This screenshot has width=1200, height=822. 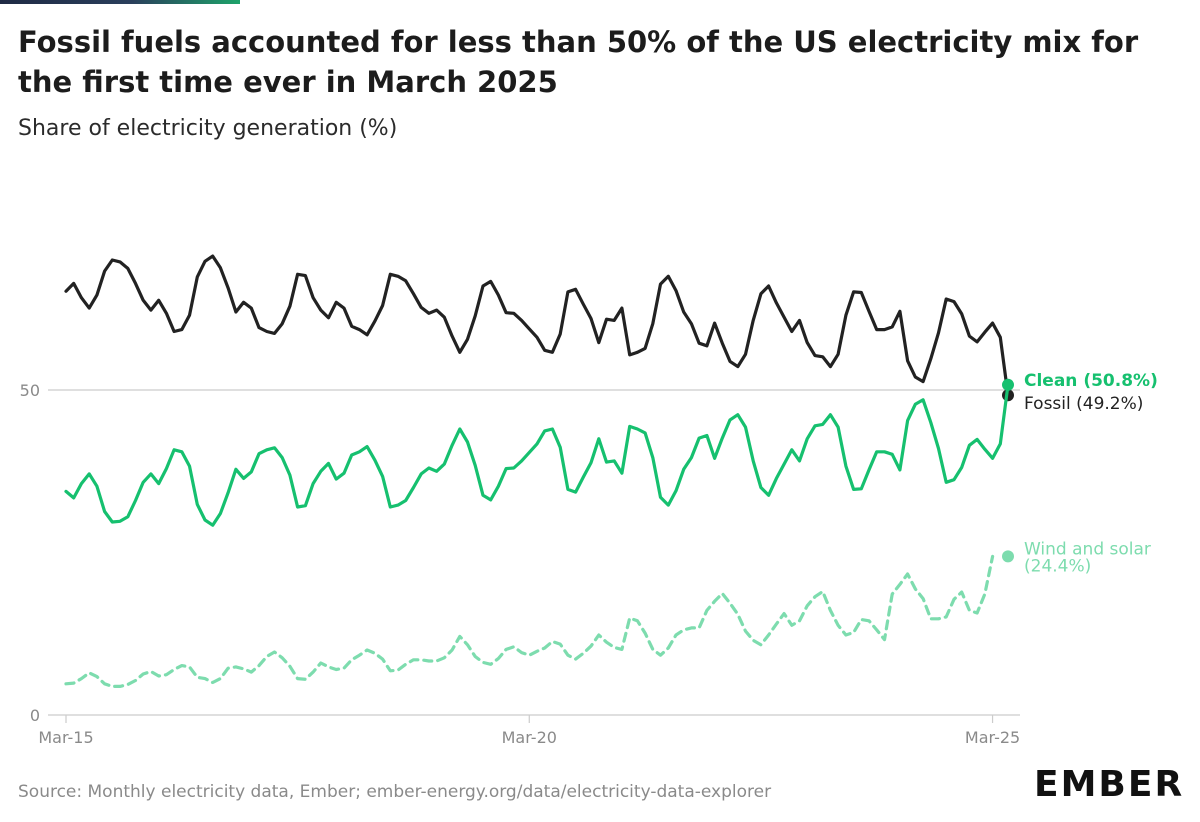 What do you see at coordinates (1057, 566) in the screenshot?
I see `label-wind-solar-line2: (24.4%)` at bounding box center [1057, 566].